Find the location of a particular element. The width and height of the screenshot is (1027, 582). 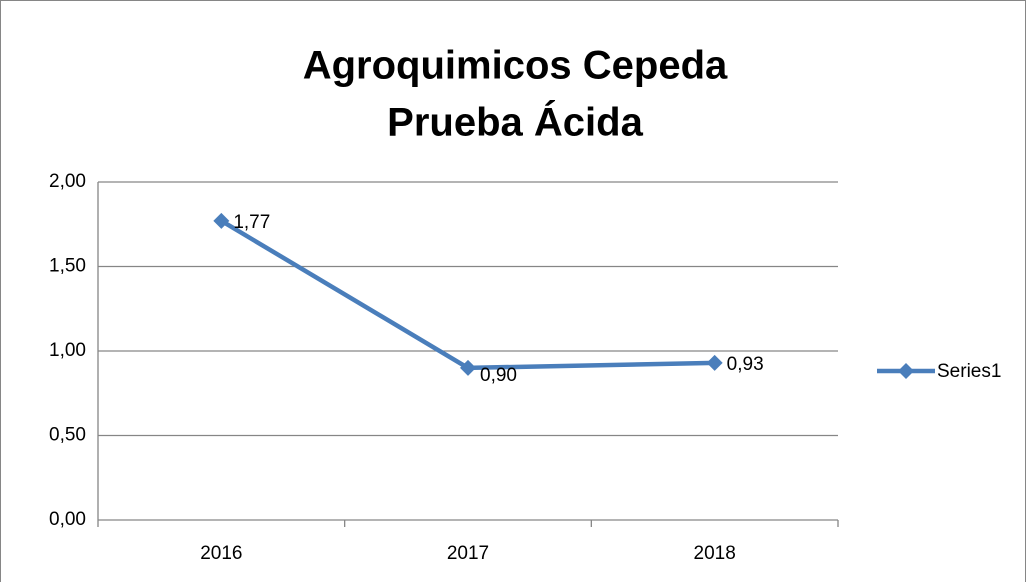

data-label: 0,90 is located at coordinates (498, 375).